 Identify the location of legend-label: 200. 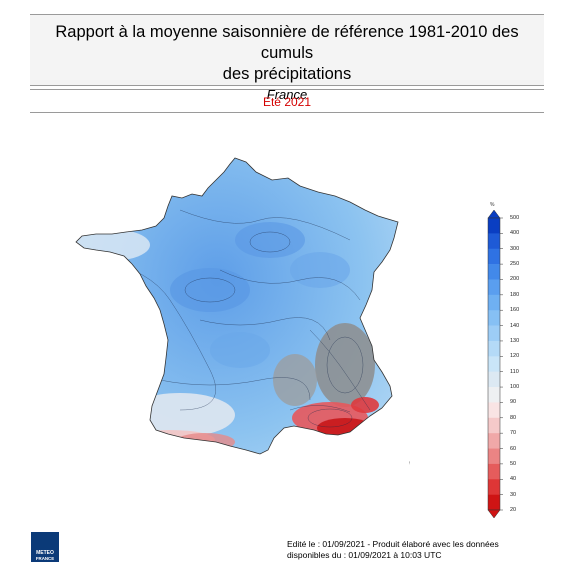
(515, 279).